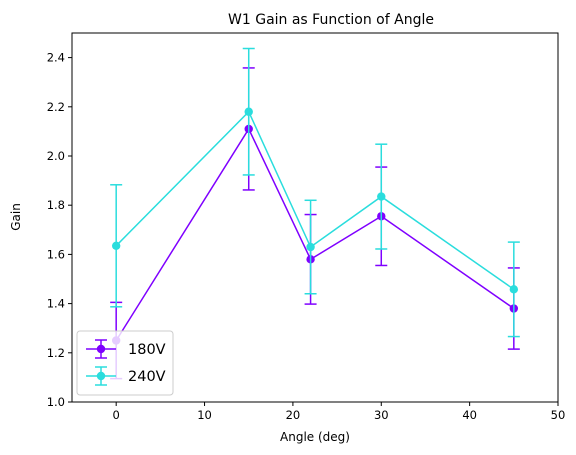 The width and height of the screenshot is (576, 455). Describe the element at coordinates (331, 20) in the screenshot. I see `chart-title: W1 Gain as Function of Angle` at that location.